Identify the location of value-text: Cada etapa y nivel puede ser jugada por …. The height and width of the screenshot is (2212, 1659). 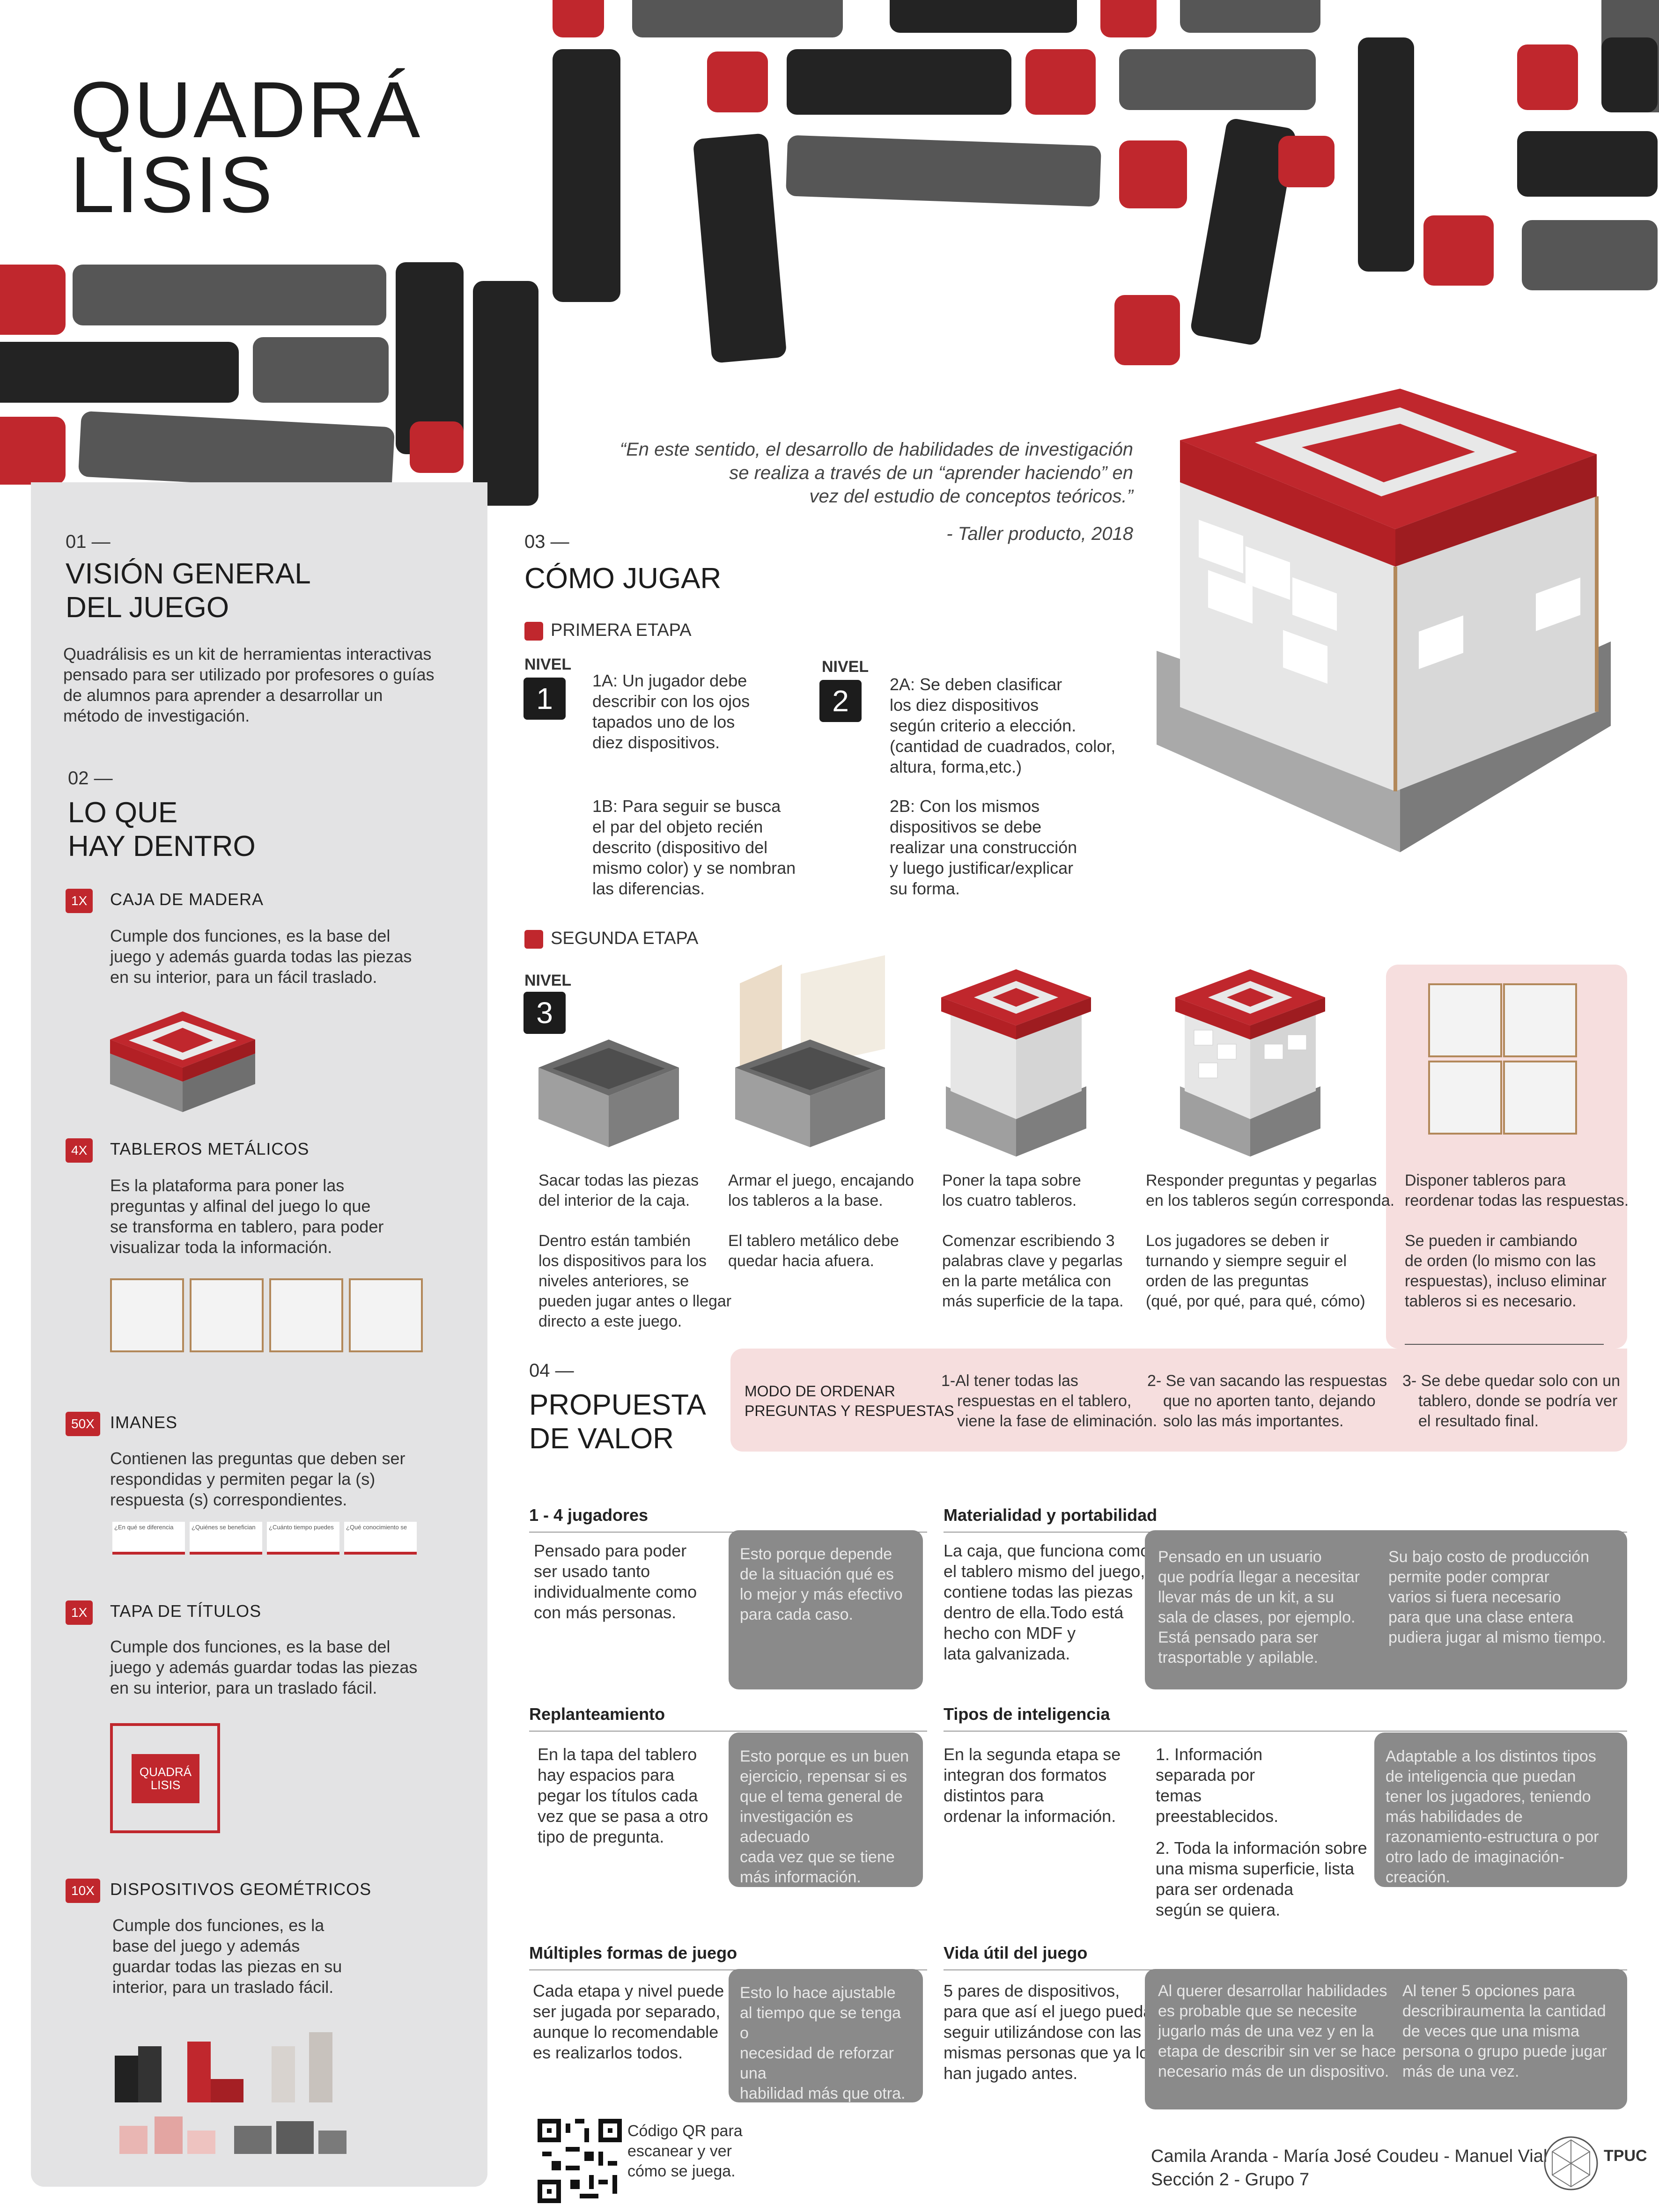
(629, 2022).